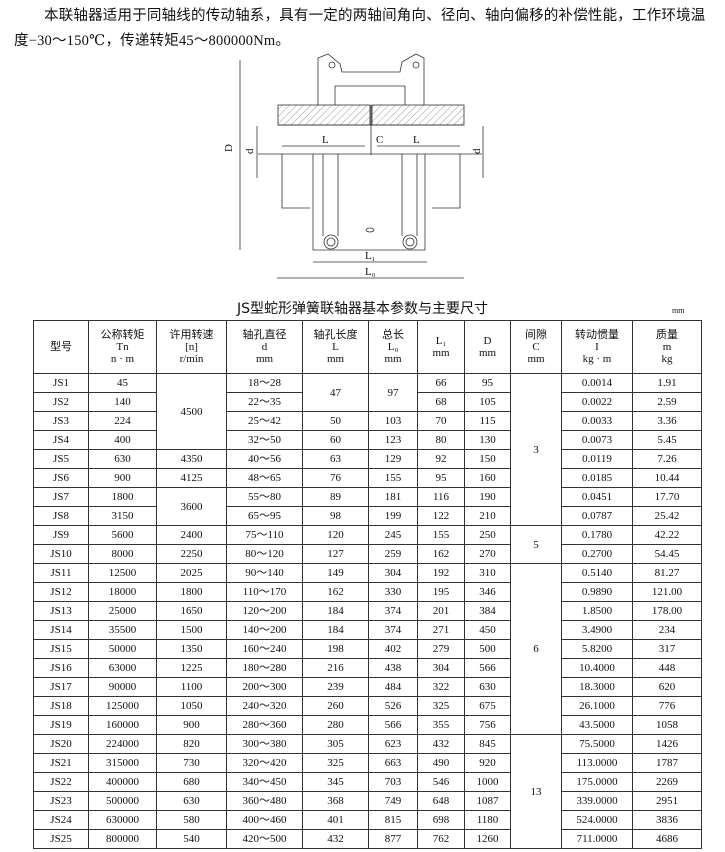 The width and height of the screenshot is (725, 852). What do you see at coordinates (335, 459) in the screenshot?
I see `table-cell: 63` at bounding box center [335, 459].